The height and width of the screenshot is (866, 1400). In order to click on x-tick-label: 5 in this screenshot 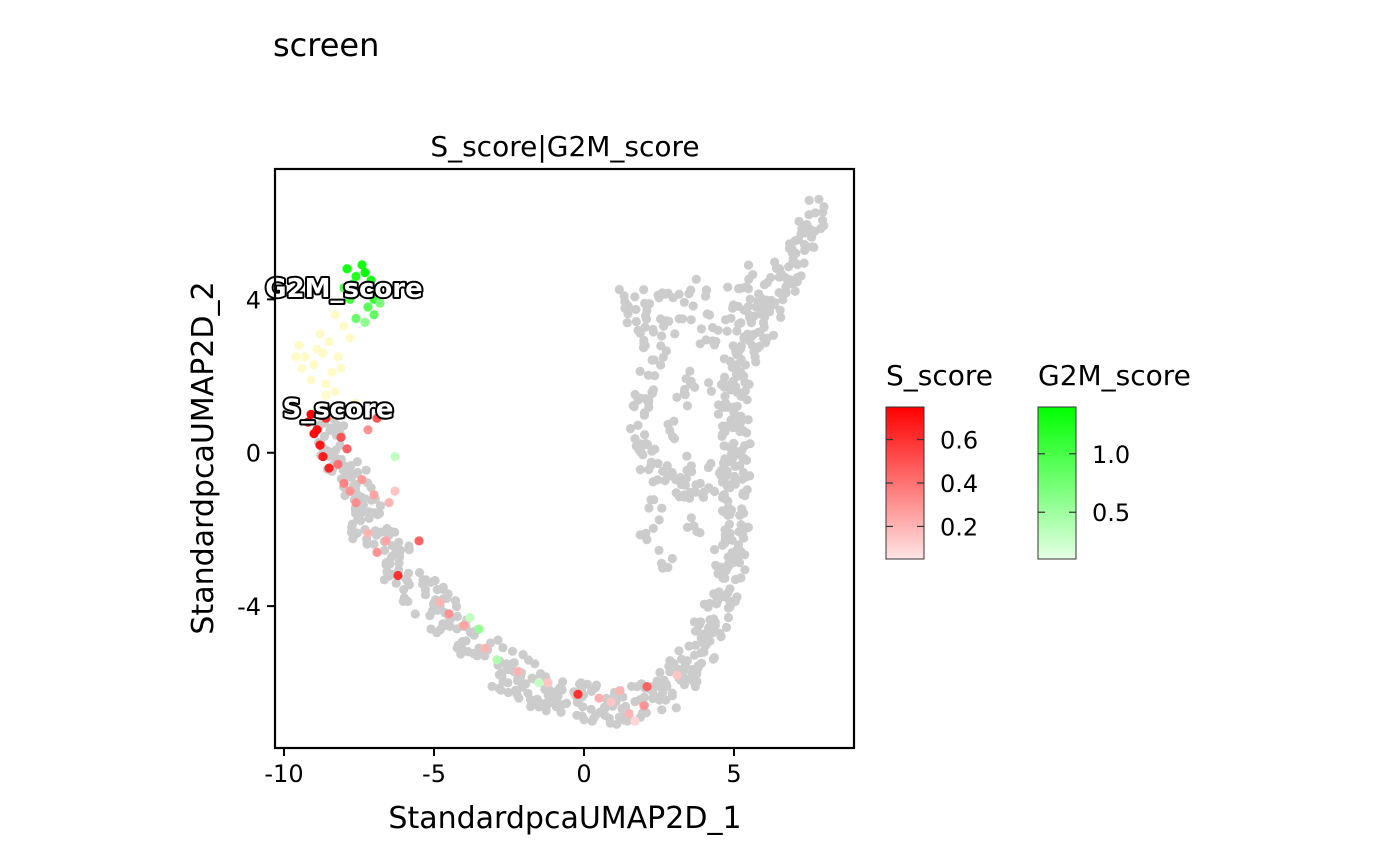, I will do `click(733, 774)`.